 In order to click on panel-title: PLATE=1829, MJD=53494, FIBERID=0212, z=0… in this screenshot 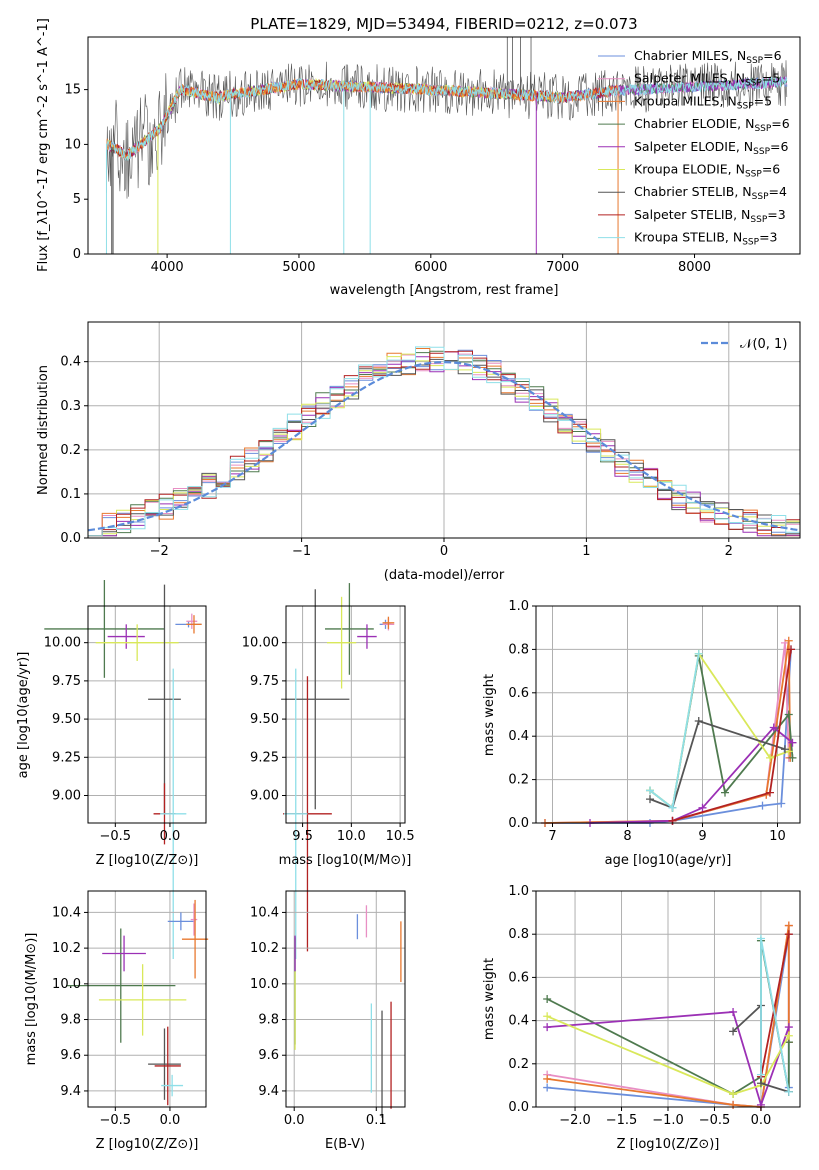, I will do `click(443, 24)`.